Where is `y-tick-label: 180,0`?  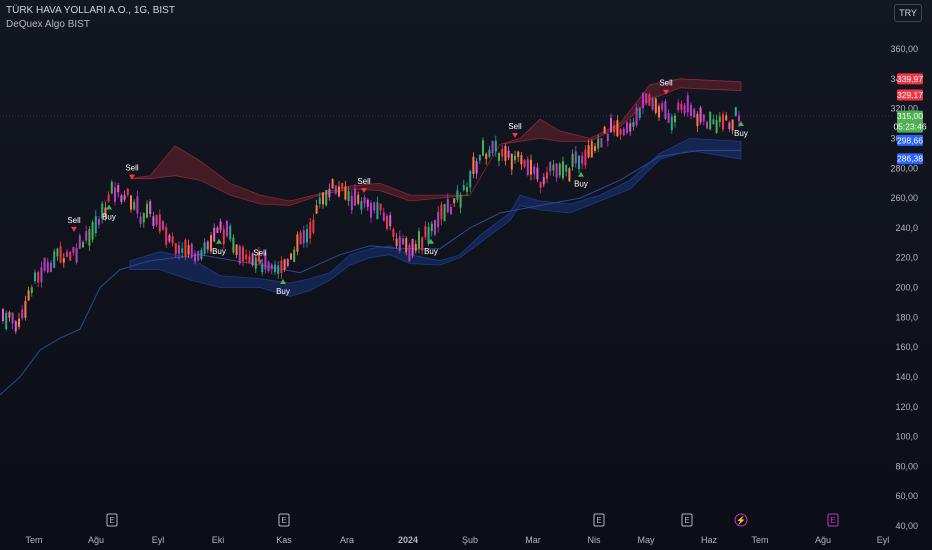
y-tick-label: 180,0 is located at coordinates (906, 317).